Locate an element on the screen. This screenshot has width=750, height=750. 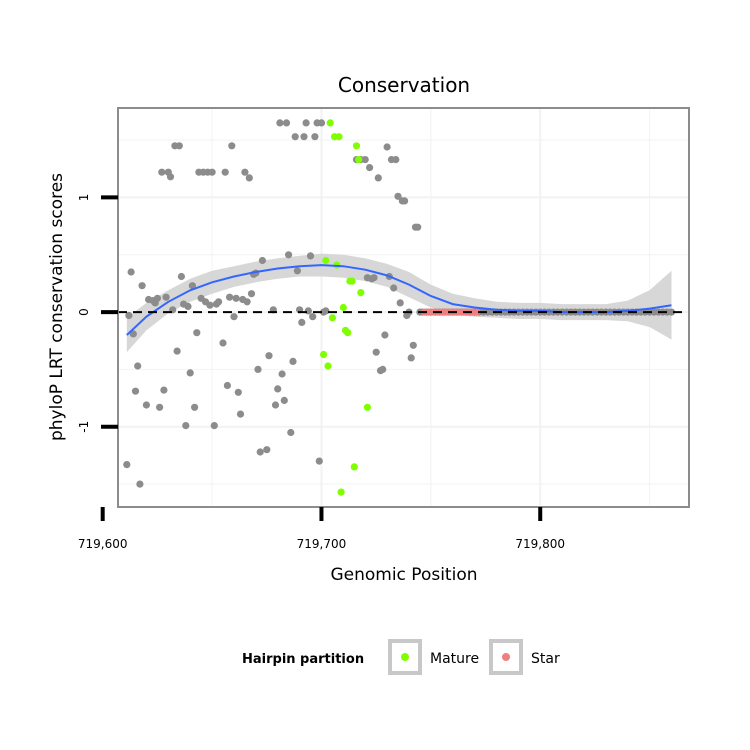
legend-title: Hairpin partition is located at coordinates (303, 659).